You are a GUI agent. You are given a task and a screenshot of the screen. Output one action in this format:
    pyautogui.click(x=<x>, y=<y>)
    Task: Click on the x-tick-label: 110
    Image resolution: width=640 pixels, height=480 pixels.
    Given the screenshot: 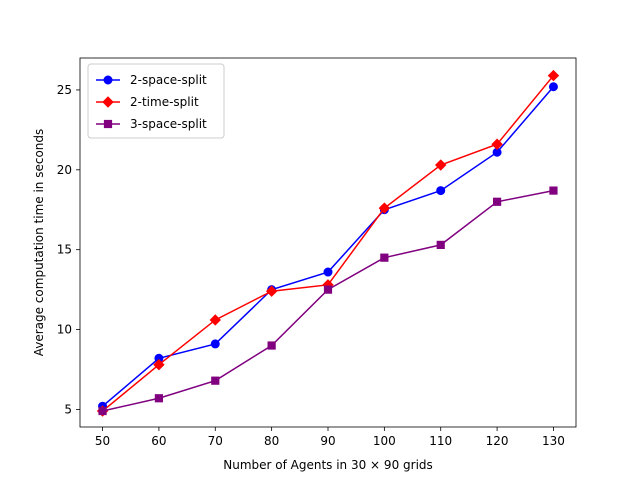 What is the action you would take?
    pyautogui.click(x=440, y=441)
    